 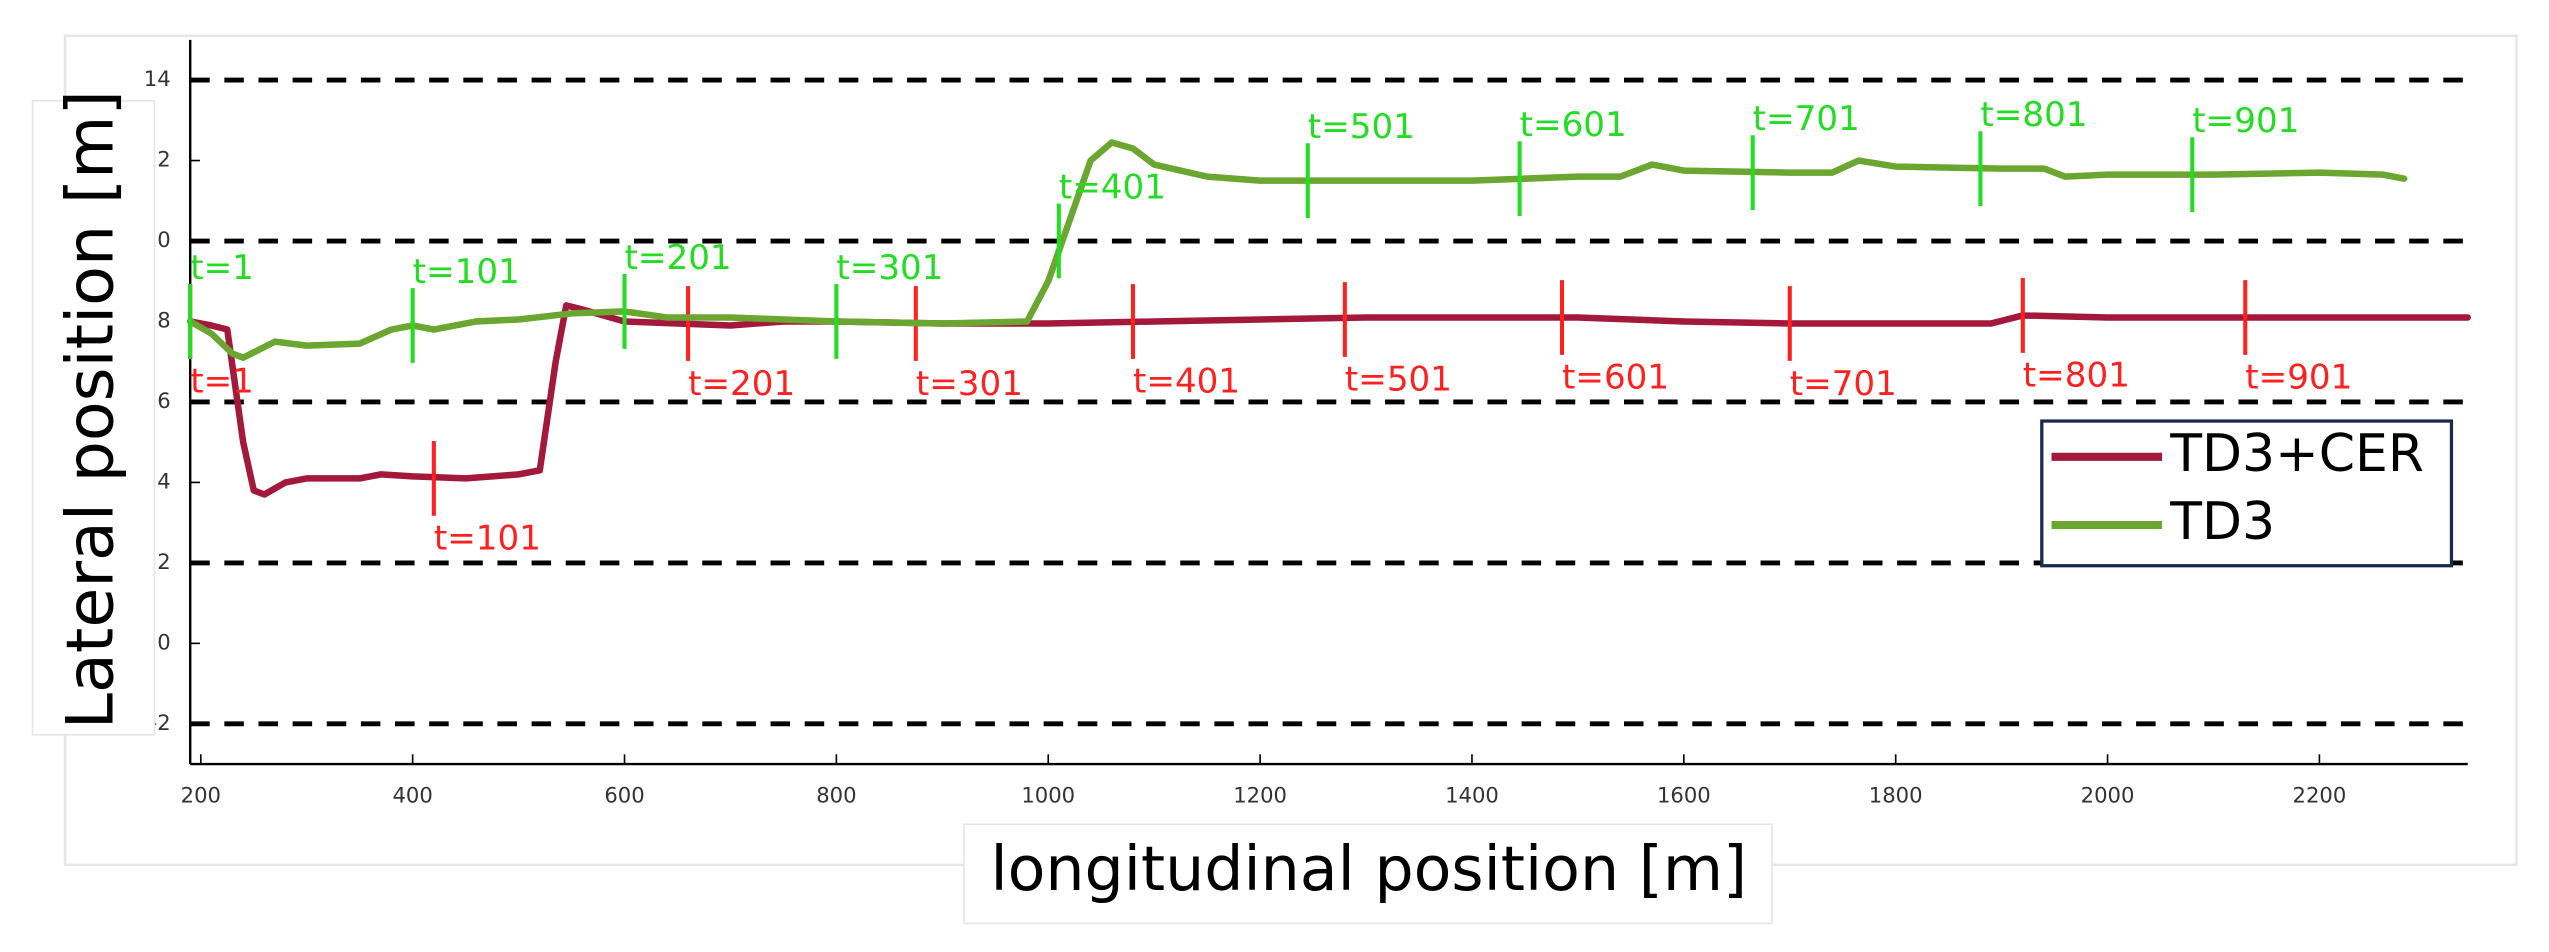 I want to click on y-tick-label: 6, so click(x=163, y=400).